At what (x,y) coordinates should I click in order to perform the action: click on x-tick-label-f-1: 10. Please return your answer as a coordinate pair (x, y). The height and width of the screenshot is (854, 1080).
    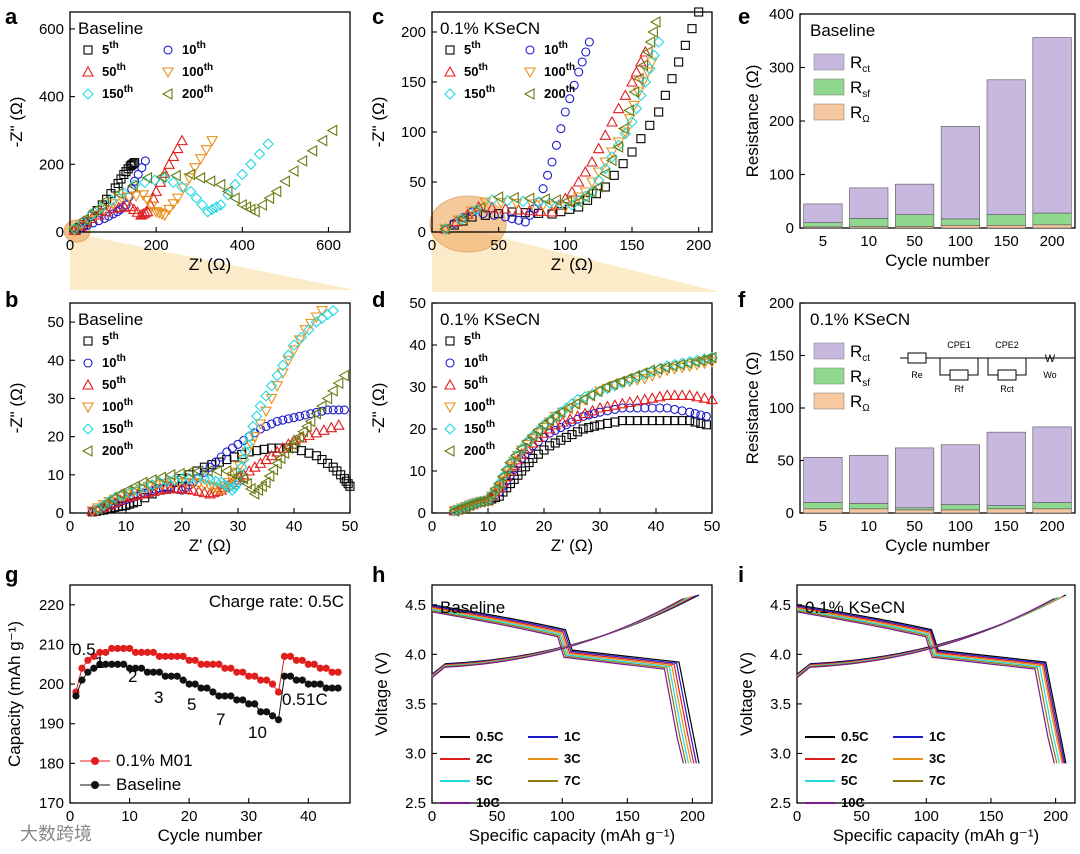
    Looking at the image, I should click on (868, 526).